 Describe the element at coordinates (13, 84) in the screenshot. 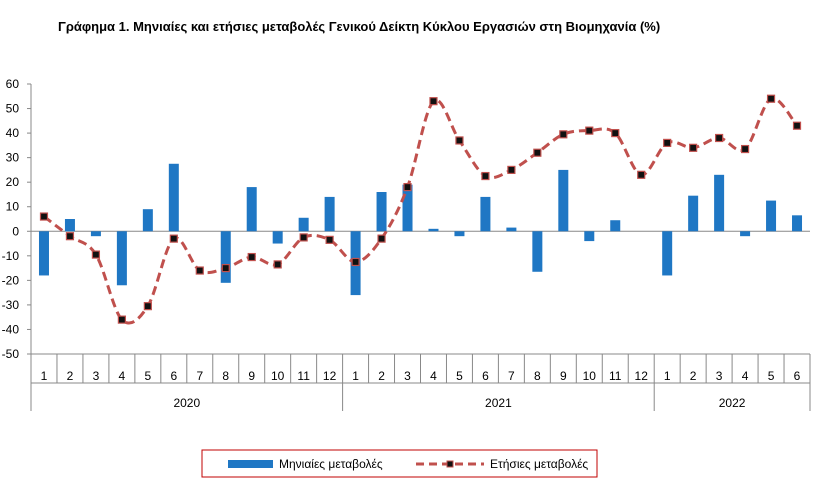

I see `y-tick-label: 60` at that location.